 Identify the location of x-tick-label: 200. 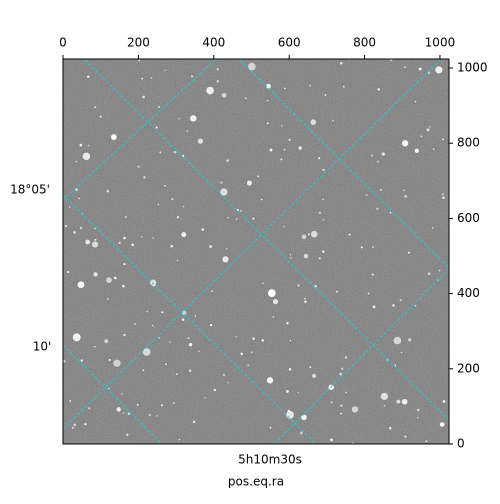
(138, 43).